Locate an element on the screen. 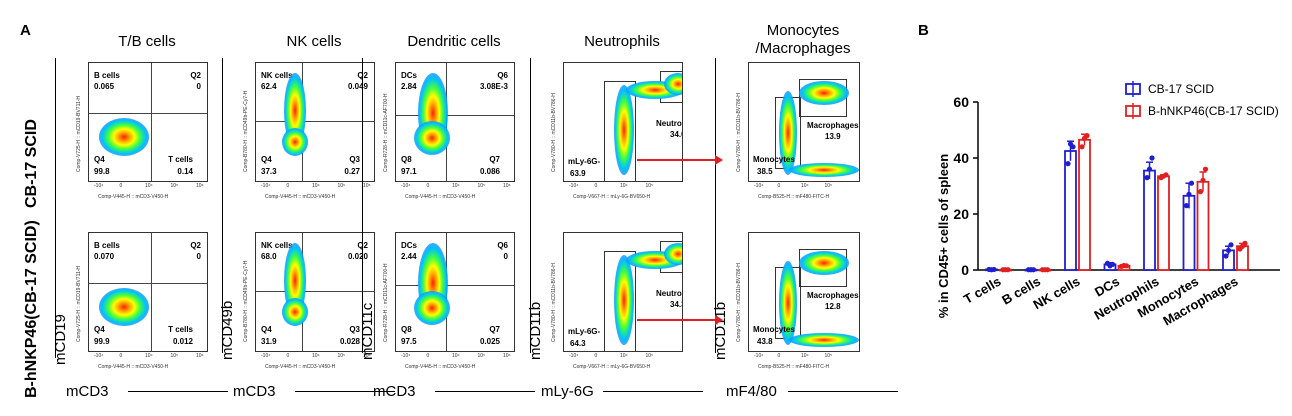 This screenshot has width=1292, height=416. quadrant-tl-name: B cells is located at coordinates (107, 245).